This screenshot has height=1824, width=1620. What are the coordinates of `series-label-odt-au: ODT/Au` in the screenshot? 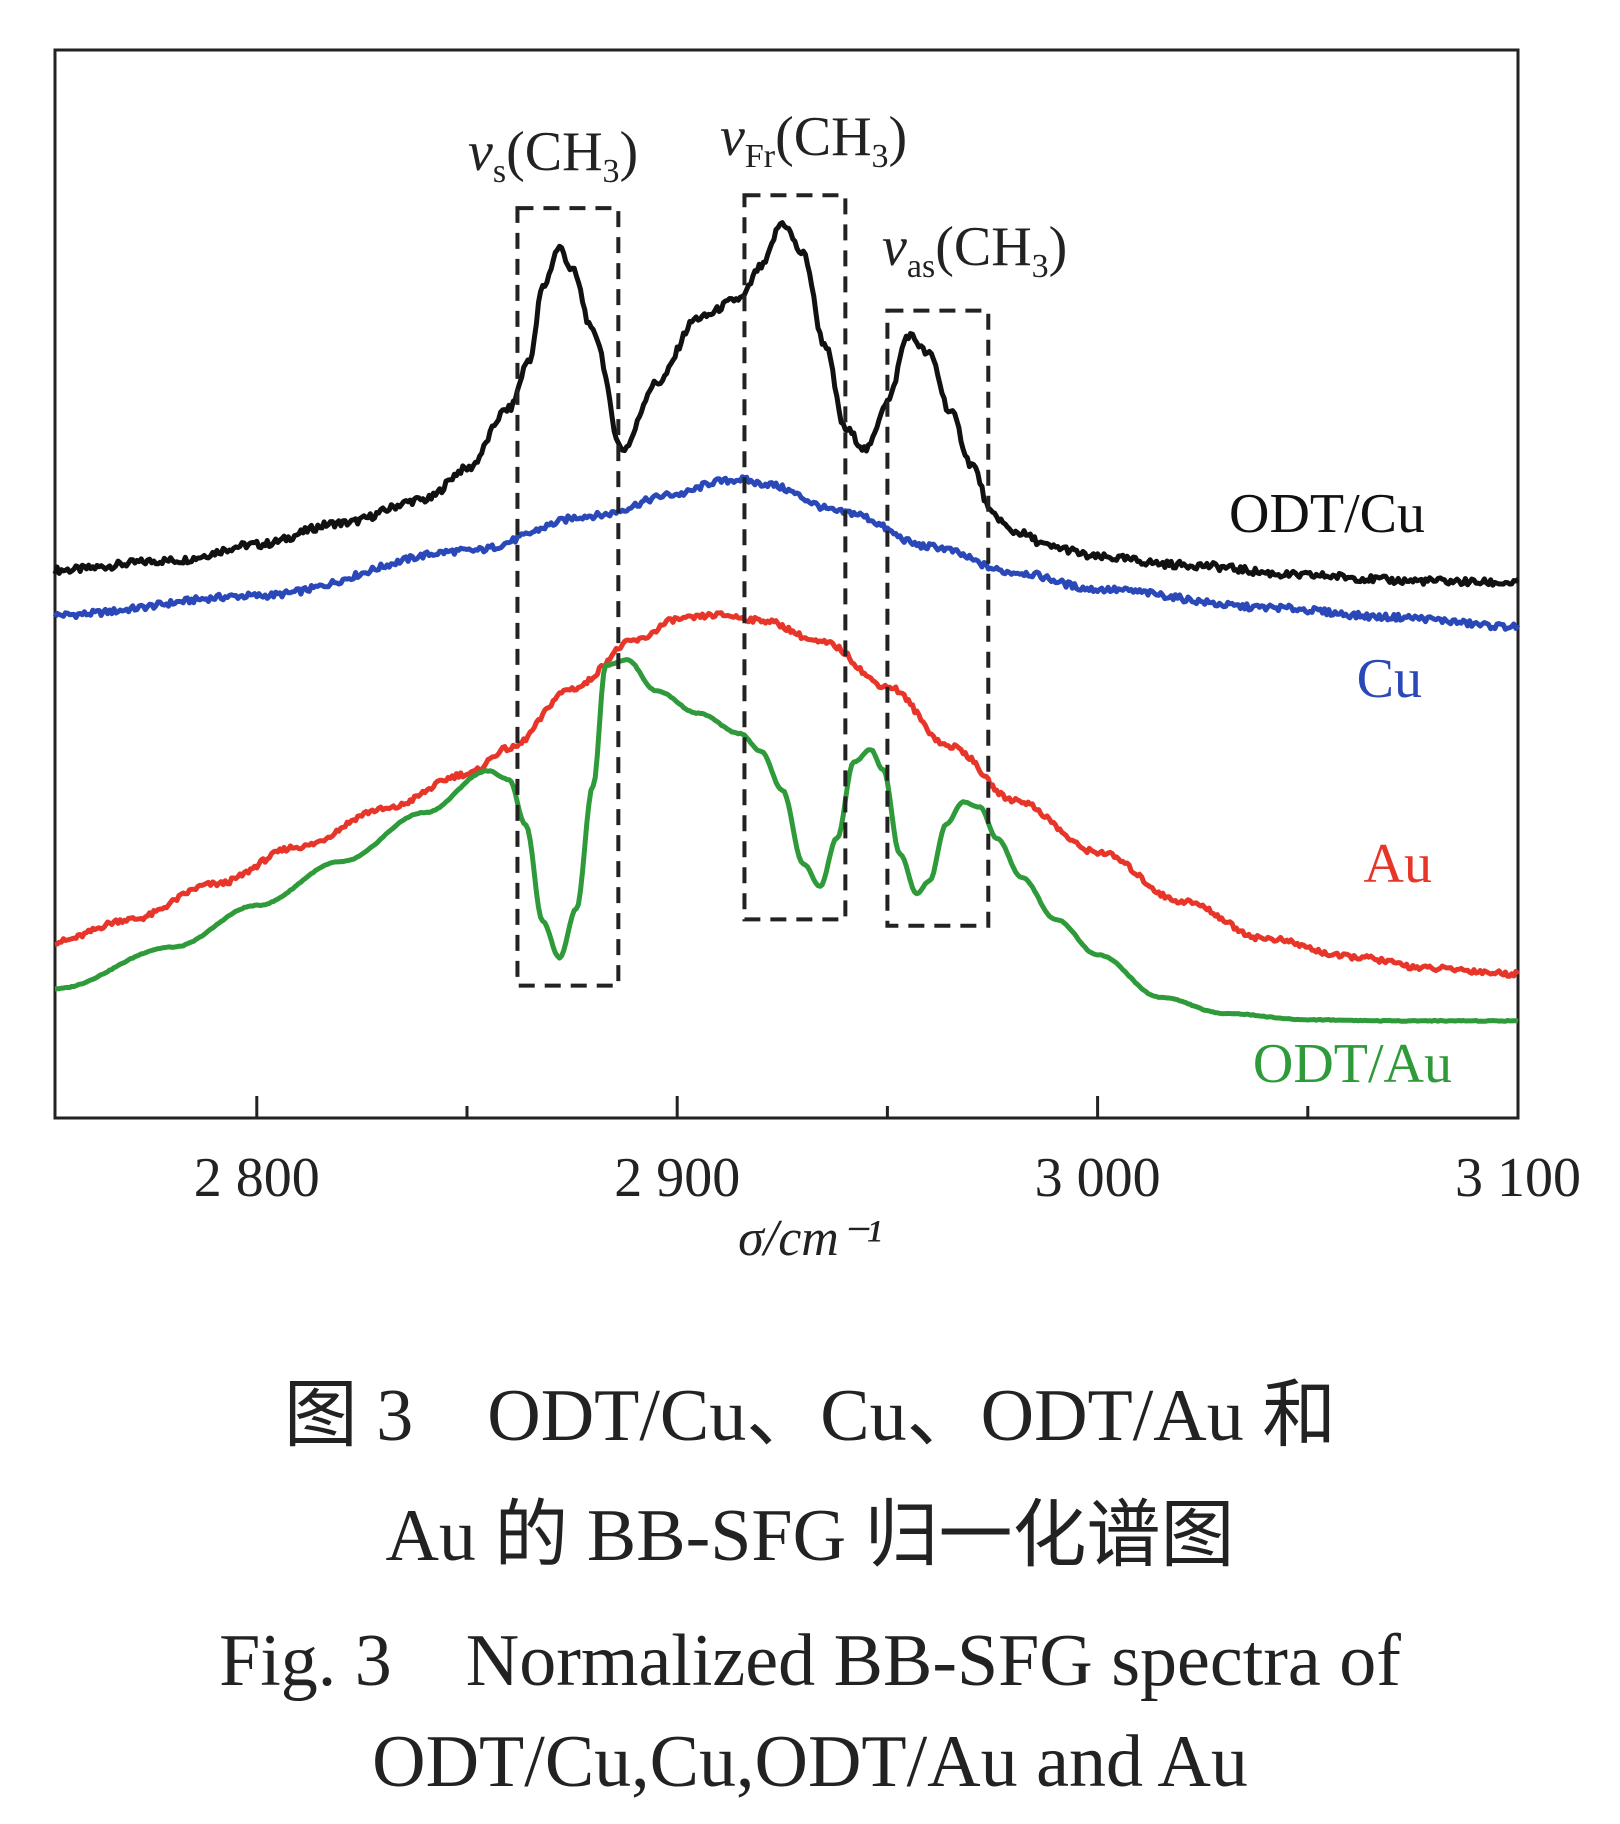 It's located at (1352, 1064).